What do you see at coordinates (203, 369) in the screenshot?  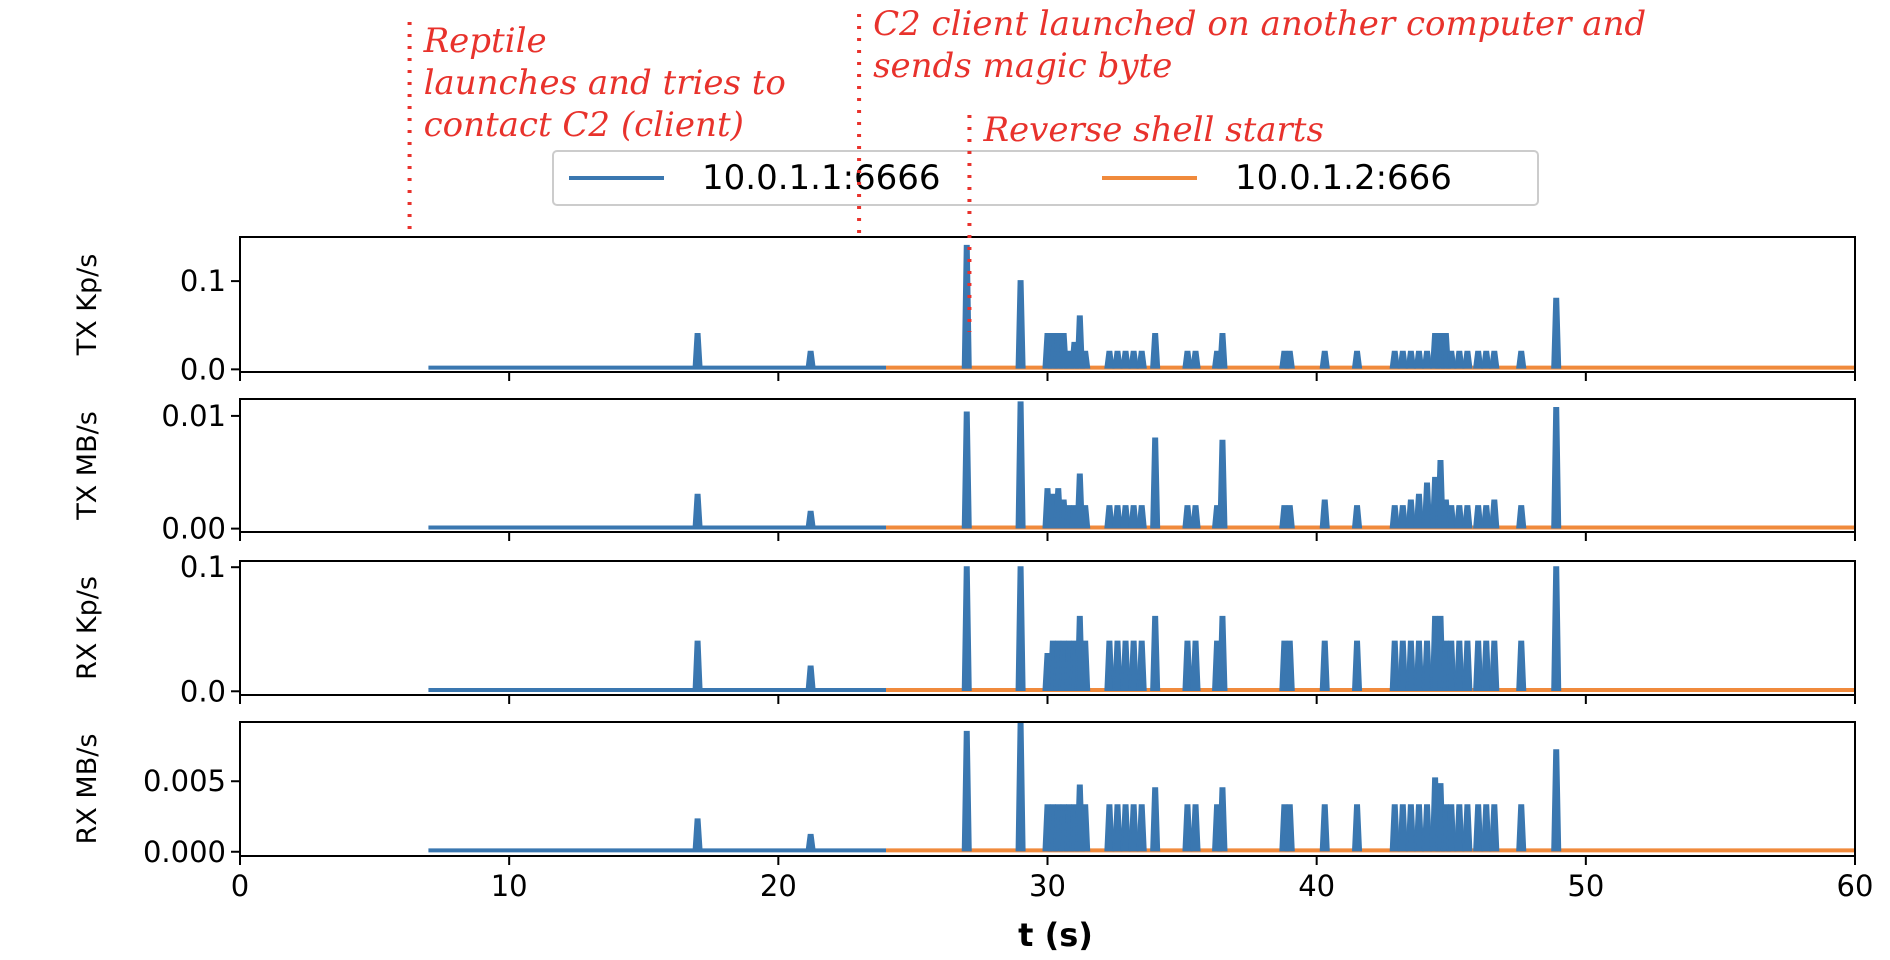 I see `y-tick-label: 0.0` at bounding box center [203, 369].